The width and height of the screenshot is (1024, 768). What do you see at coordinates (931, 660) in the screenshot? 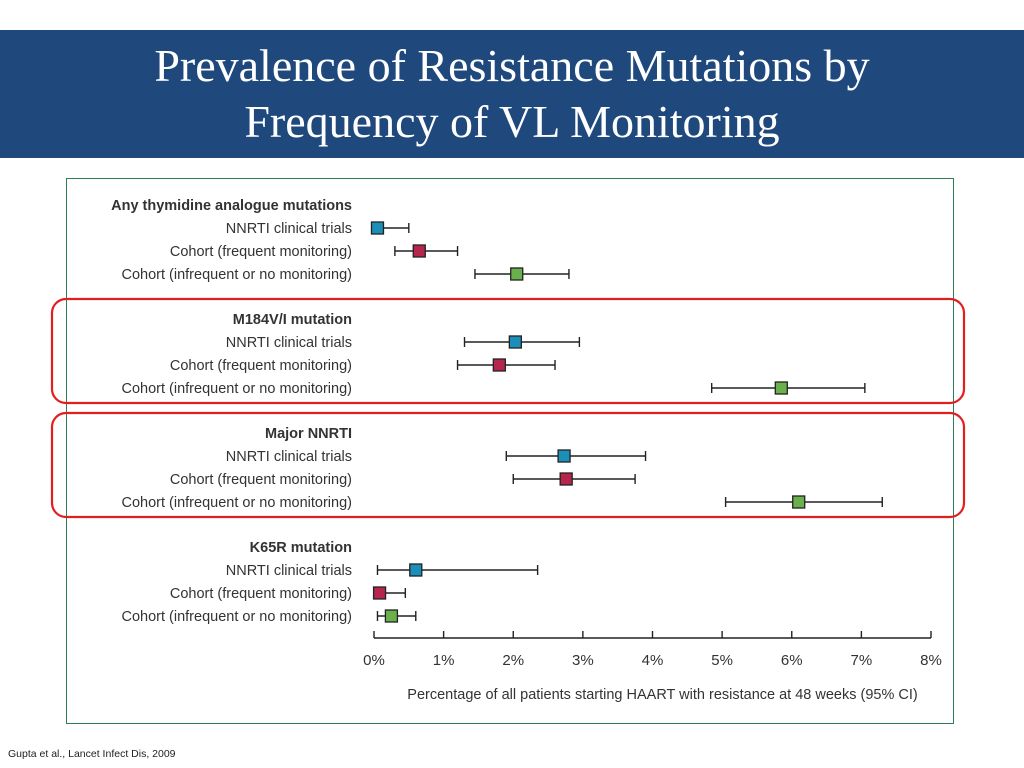
I see `x-tick-label: 8%` at bounding box center [931, 660].